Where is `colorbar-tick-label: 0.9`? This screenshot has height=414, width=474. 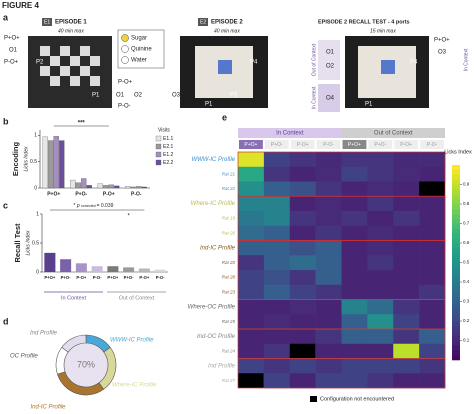 colorbar-tick-label: 0.9 is located at coordinates (466, 184).